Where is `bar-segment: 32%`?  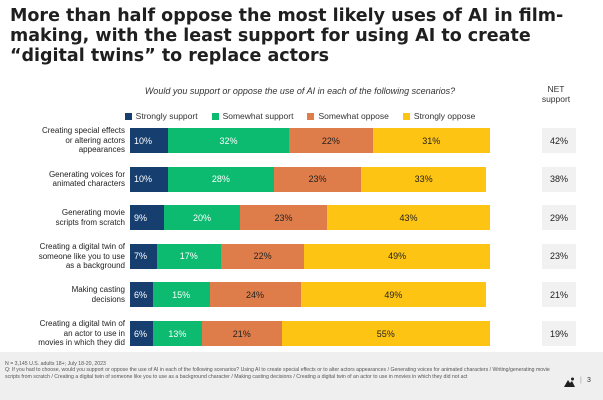
bar-segment: 32% is located at coordinates (228, 140).